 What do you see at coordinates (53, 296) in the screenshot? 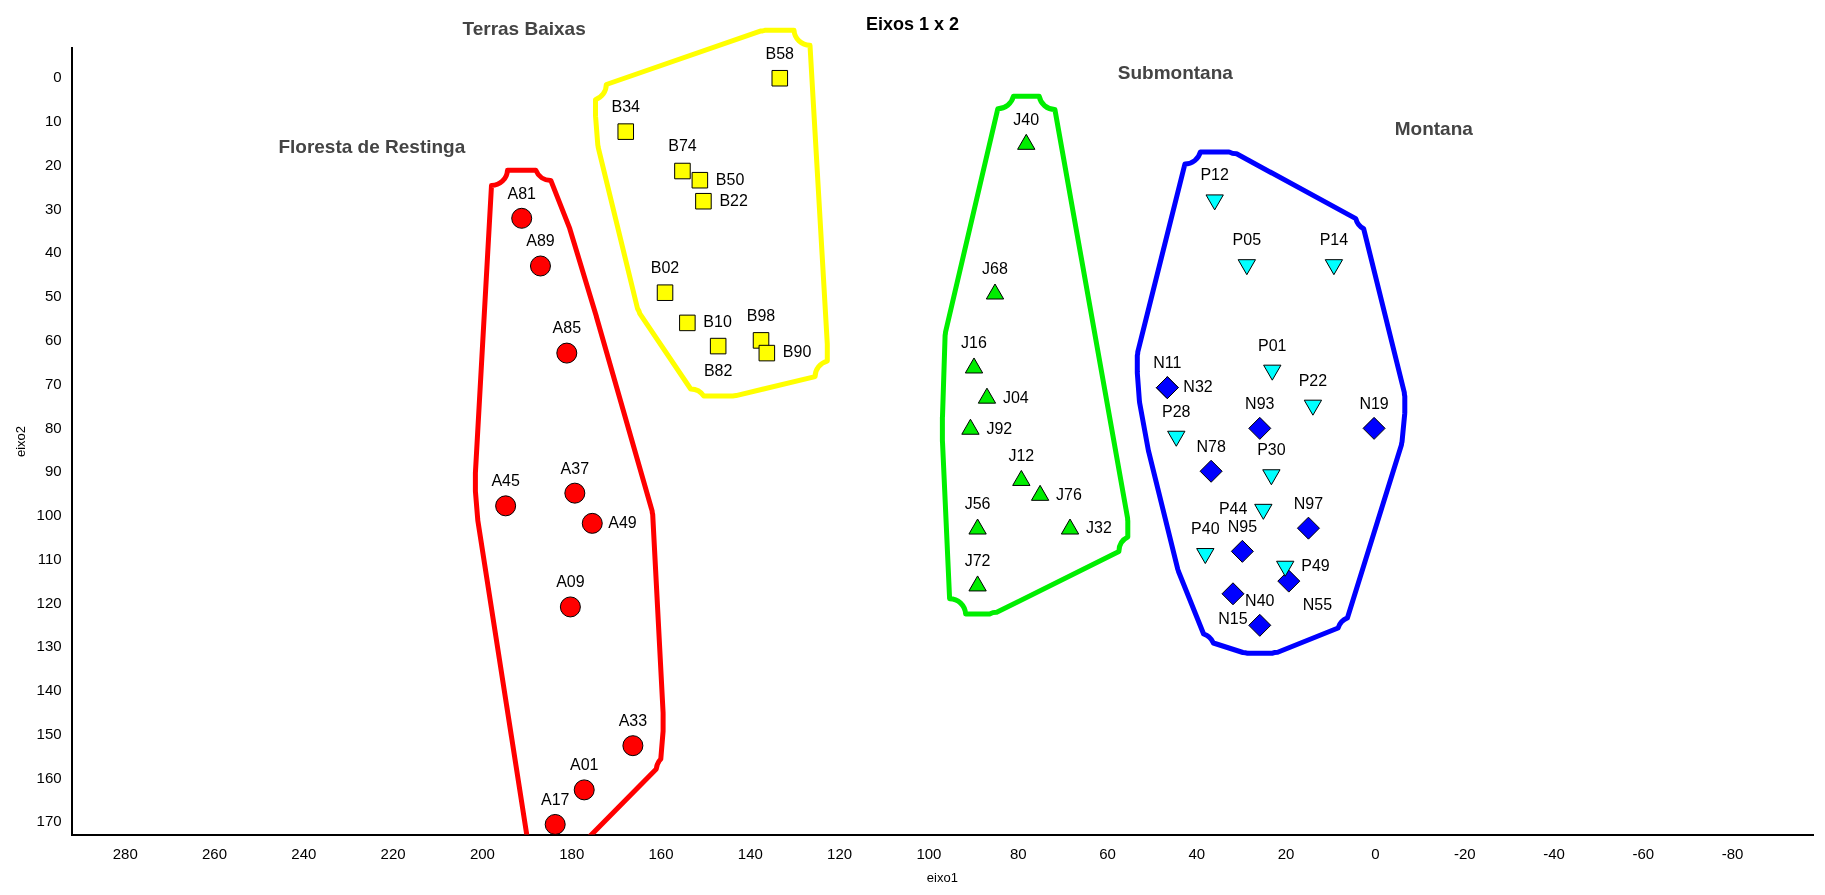
I see `y-tick-label: 50` at bounding box center [53, 296].